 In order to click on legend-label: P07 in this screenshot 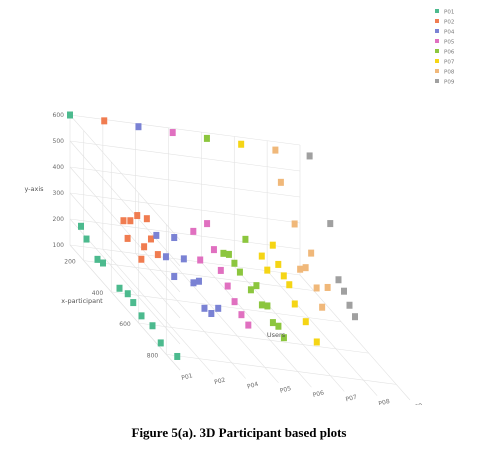, I will do `click(449, 63)`.